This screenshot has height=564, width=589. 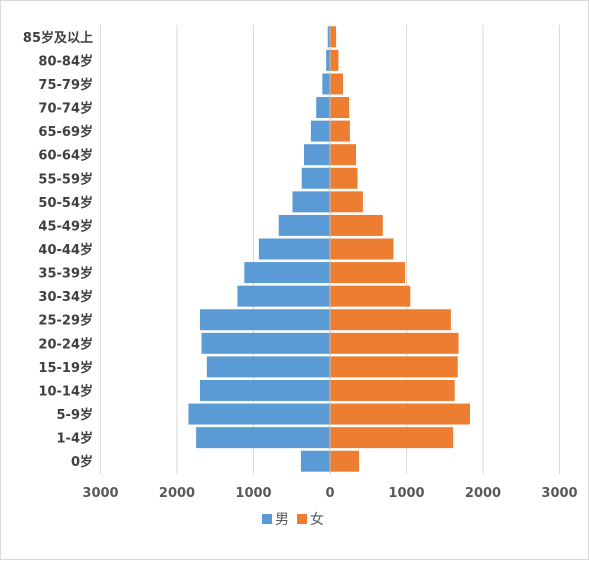 What do you see at coordinates (253, 493) in the screenshot?
I see `x-tick-label-2: 1000` at bounding box center [253, 493].